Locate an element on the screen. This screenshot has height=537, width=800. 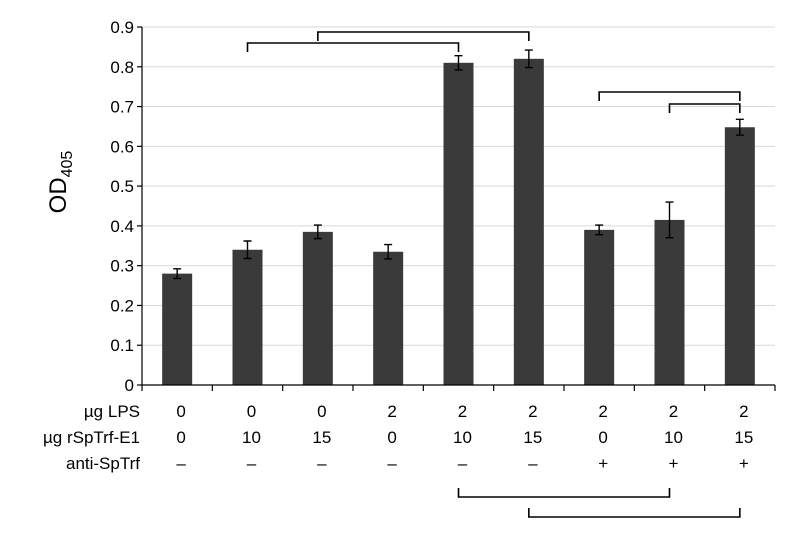
y-tick-label: 0.9 is located at coordinates (122, 27).